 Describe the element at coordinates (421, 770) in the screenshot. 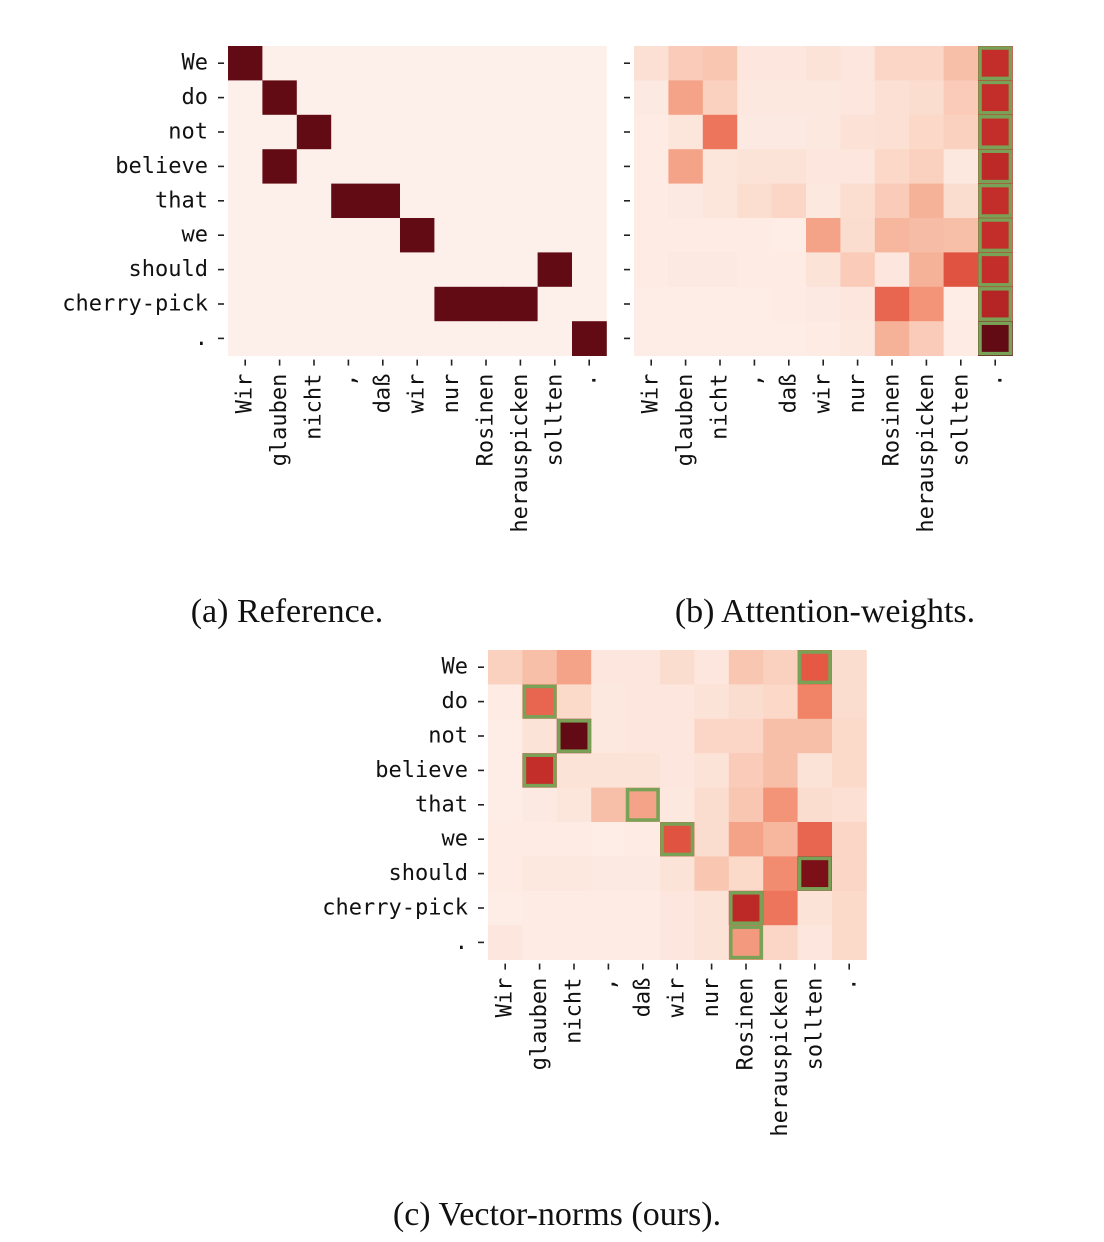

I see `vector-norms-row-label-believe: believe` at that location.